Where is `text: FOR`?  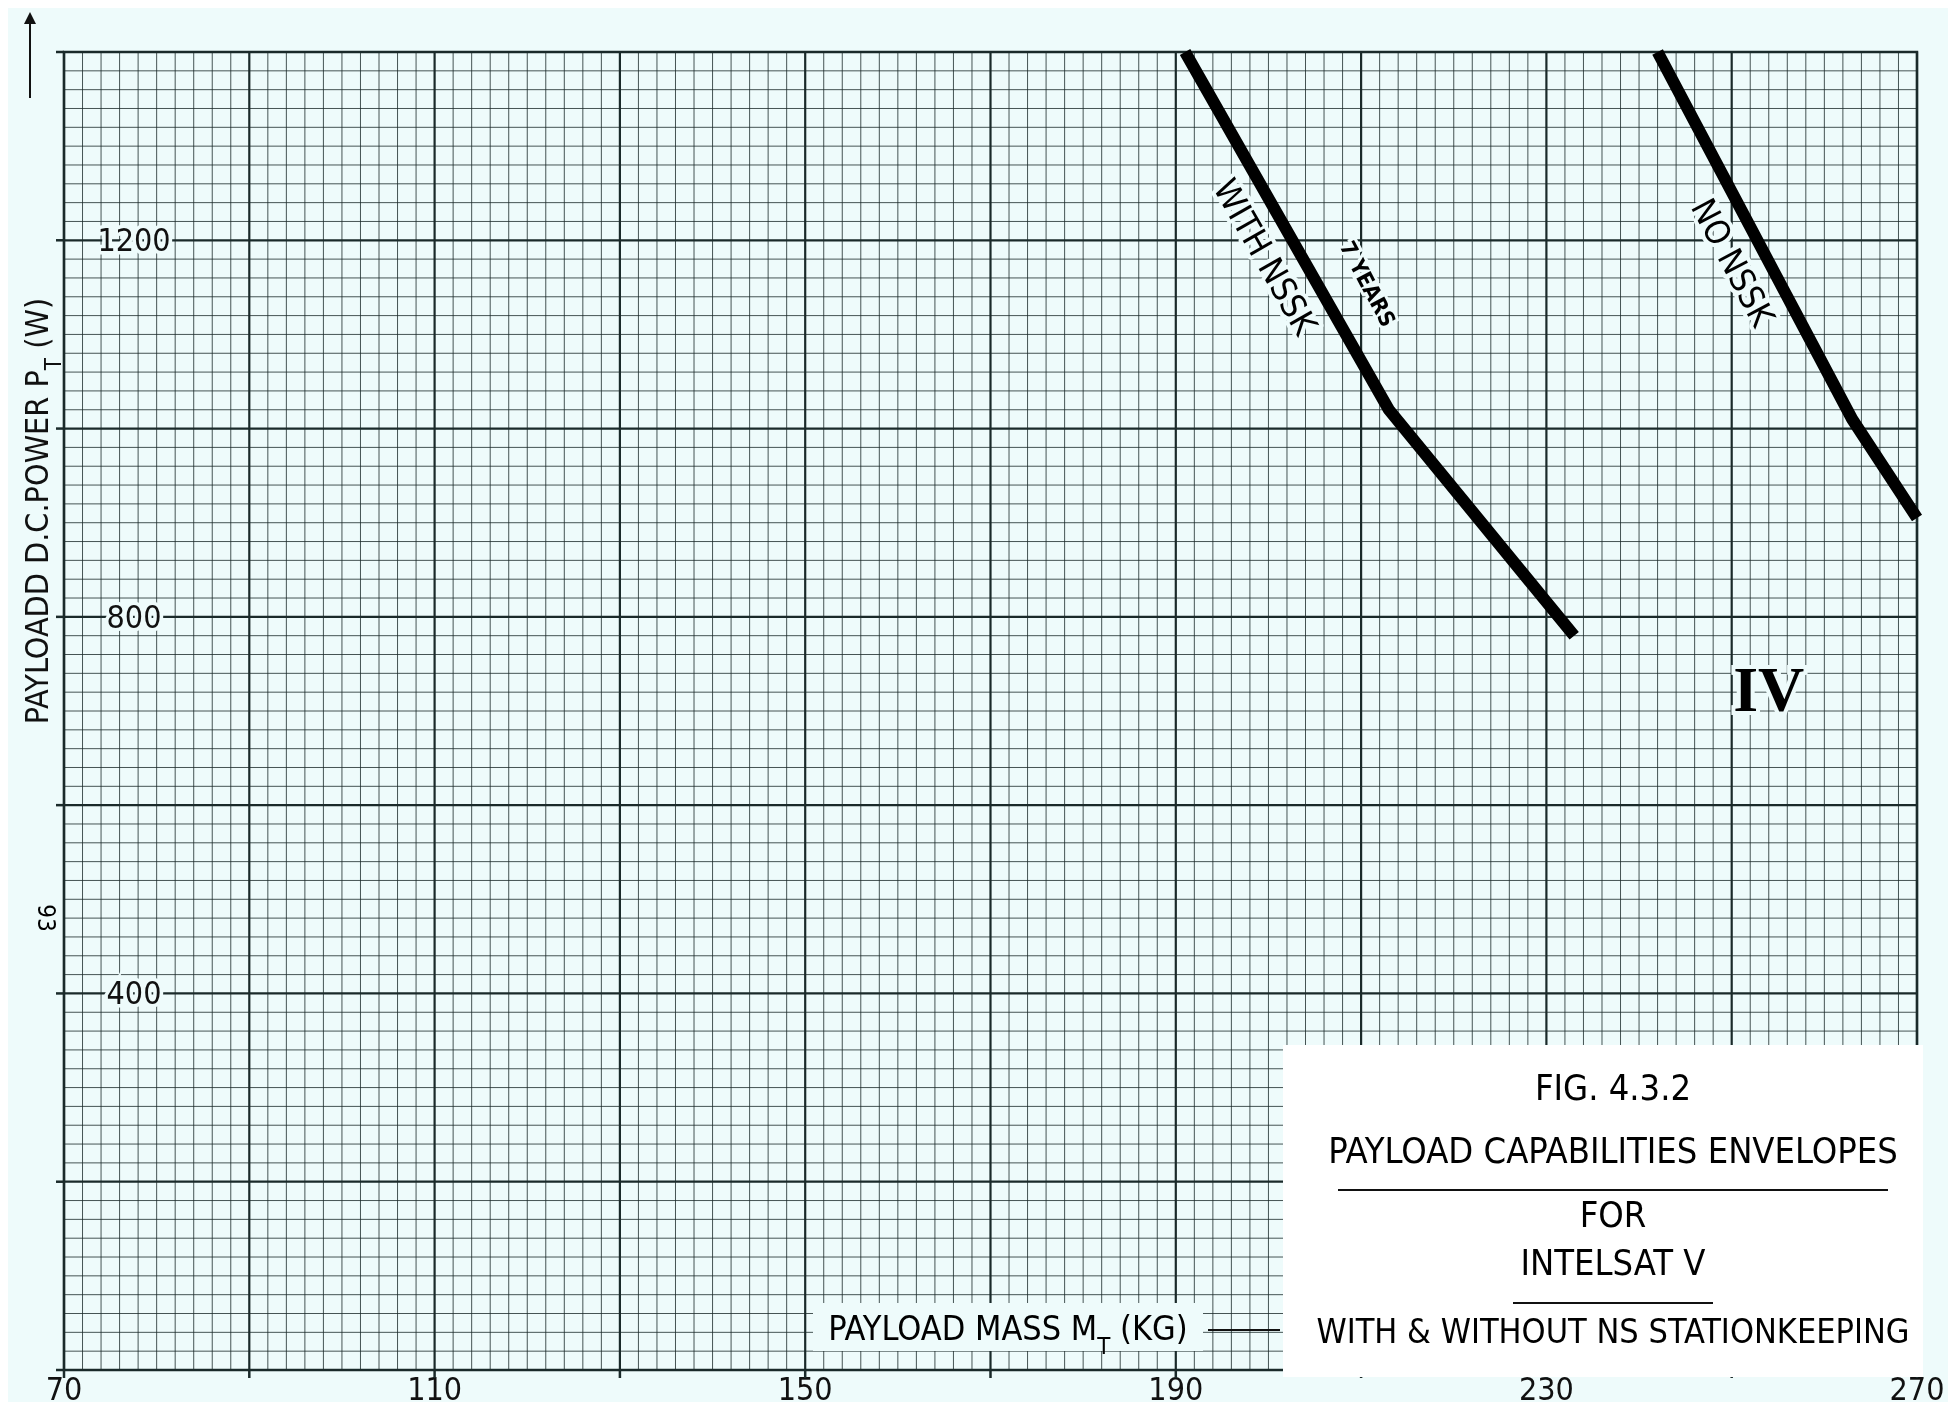 text: FOR is located at coordinates (1613, 1214).